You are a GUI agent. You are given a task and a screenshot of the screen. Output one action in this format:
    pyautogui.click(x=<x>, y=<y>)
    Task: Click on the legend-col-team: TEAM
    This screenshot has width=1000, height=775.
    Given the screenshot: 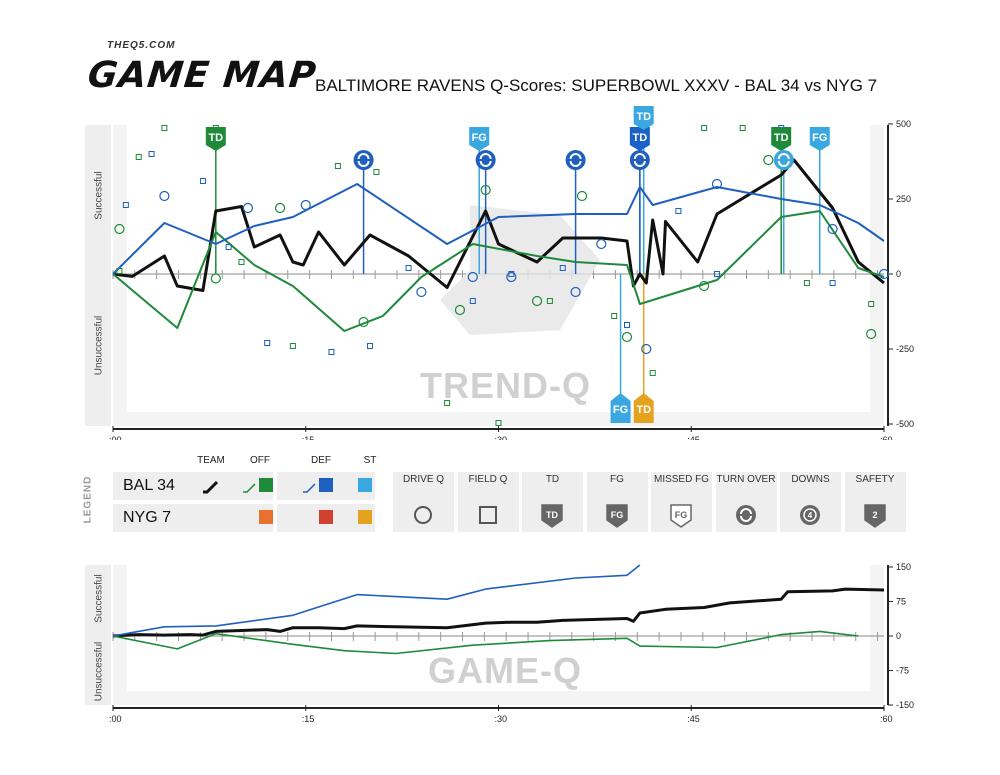 What is the action you would take?
    pyautogui.click(x=211, y=460)
    